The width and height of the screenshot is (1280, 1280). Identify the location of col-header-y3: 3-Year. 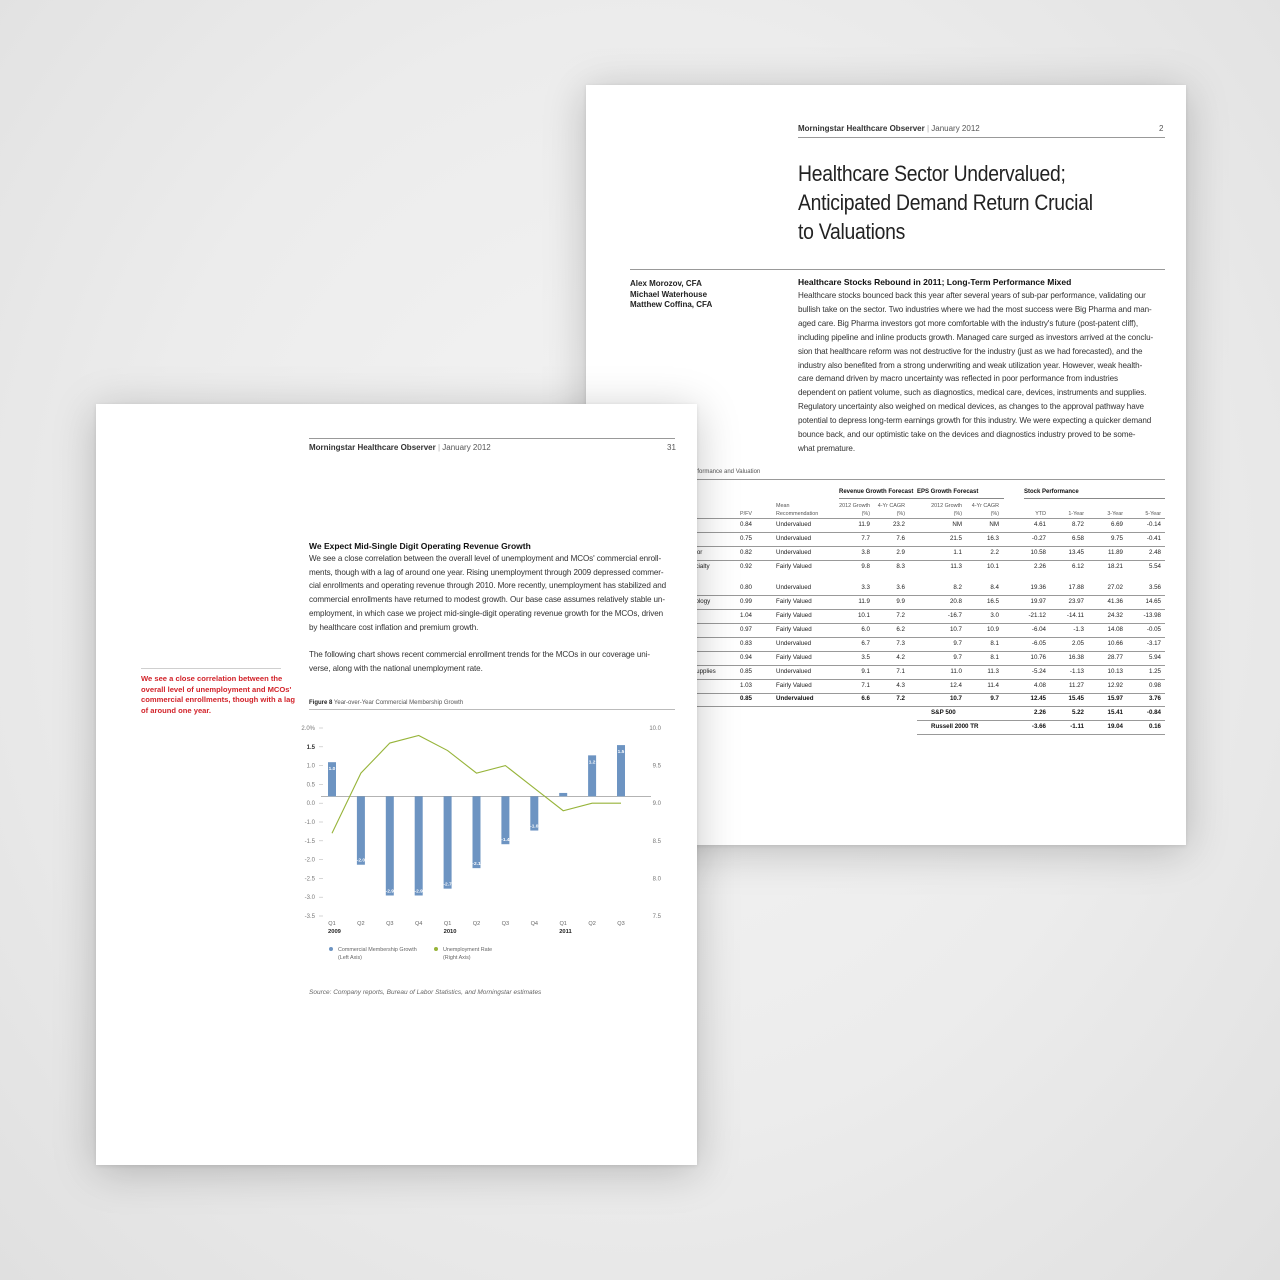
(1115, 514).